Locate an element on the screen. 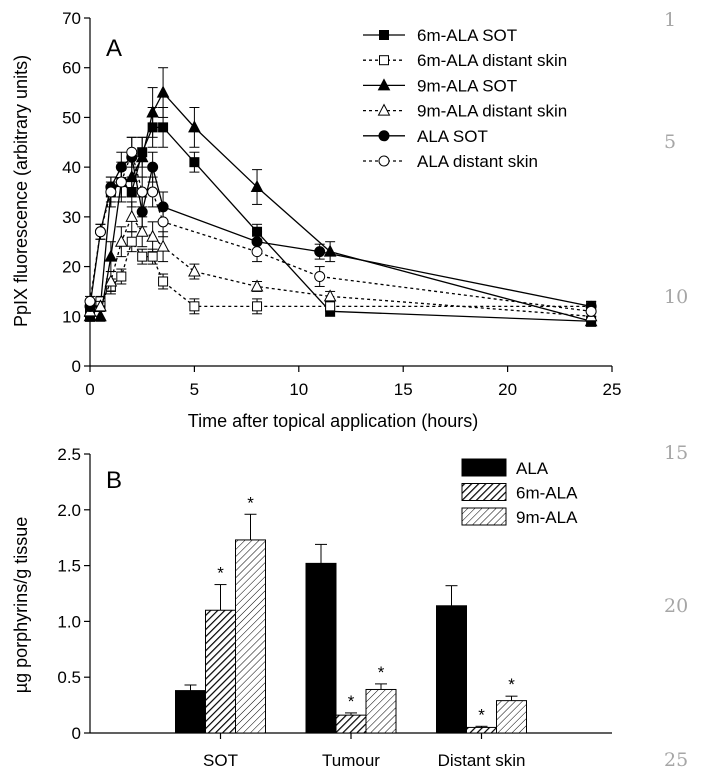 This screenshot has width=715, height=777. legend-item: 9m-ALA distant skin is located at coordinates (465, 111).